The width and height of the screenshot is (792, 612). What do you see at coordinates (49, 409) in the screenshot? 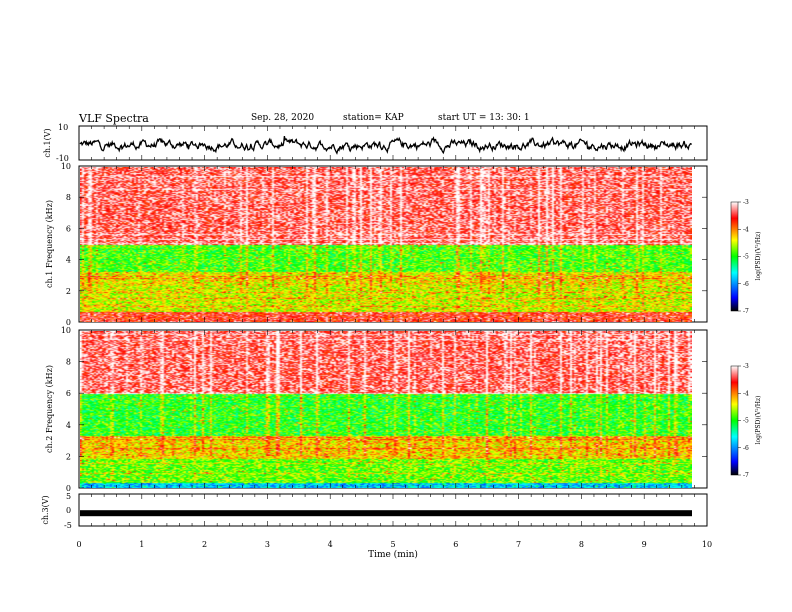
I see `ch2-freq-ylabel: ch.2 Frequency (kHz)` at bounding box center [49, 409].